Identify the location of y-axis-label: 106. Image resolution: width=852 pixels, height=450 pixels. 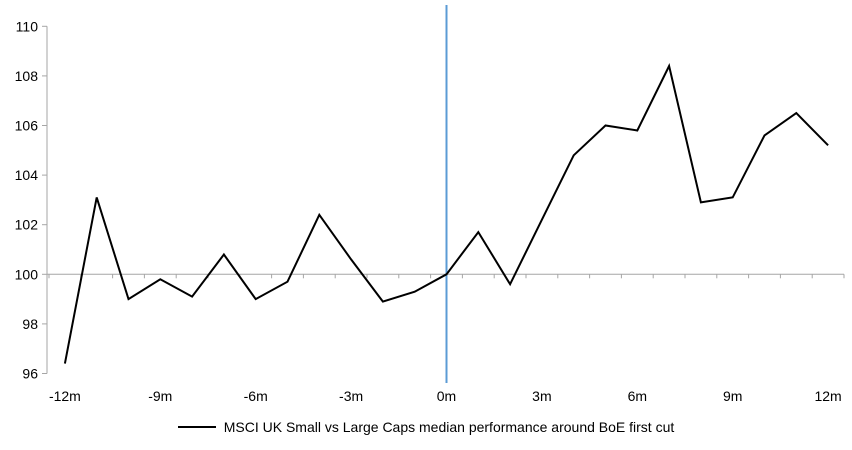
(27, 126).